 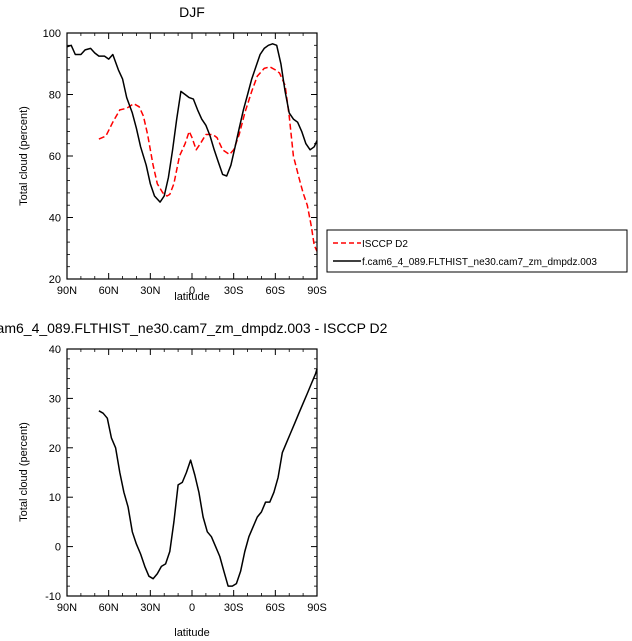 I want to click on y-tick-label: 10, so click(x=55, y=498).